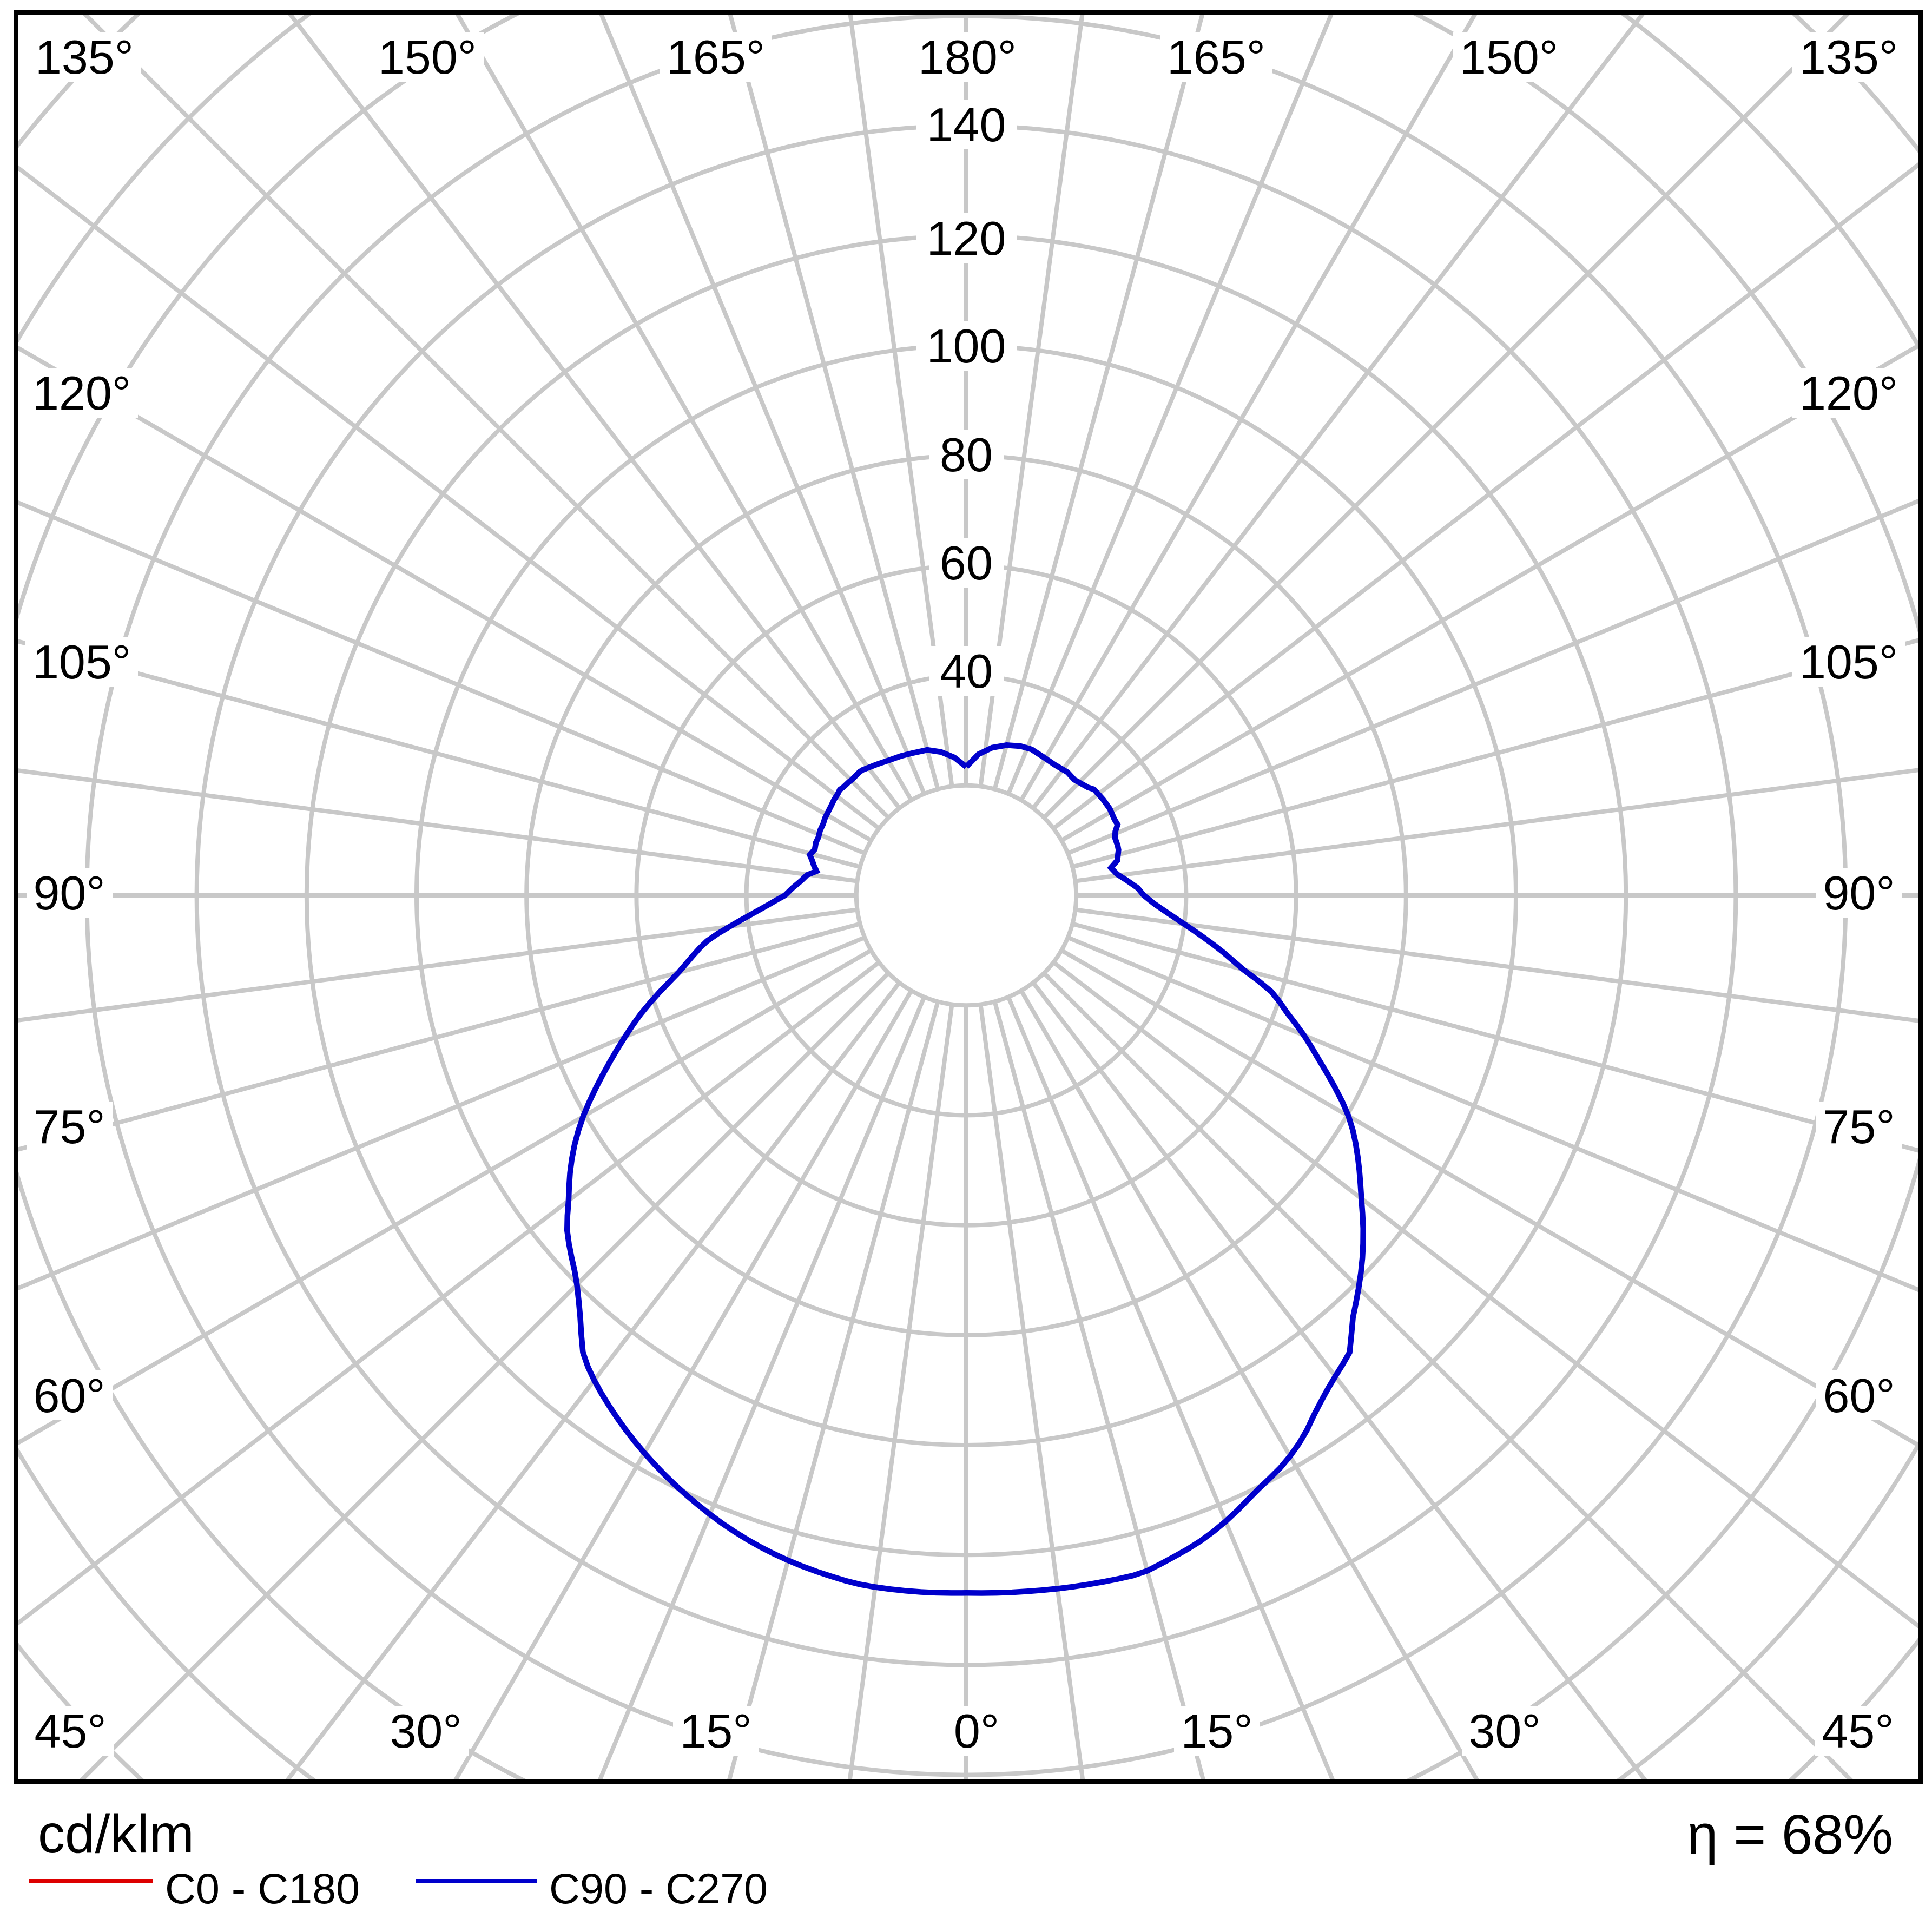 This screenshot has width=1932, height=1932. Describe the element at coordinates (966, 124) in the screenshot. I see `svg-text: 140` at that location.